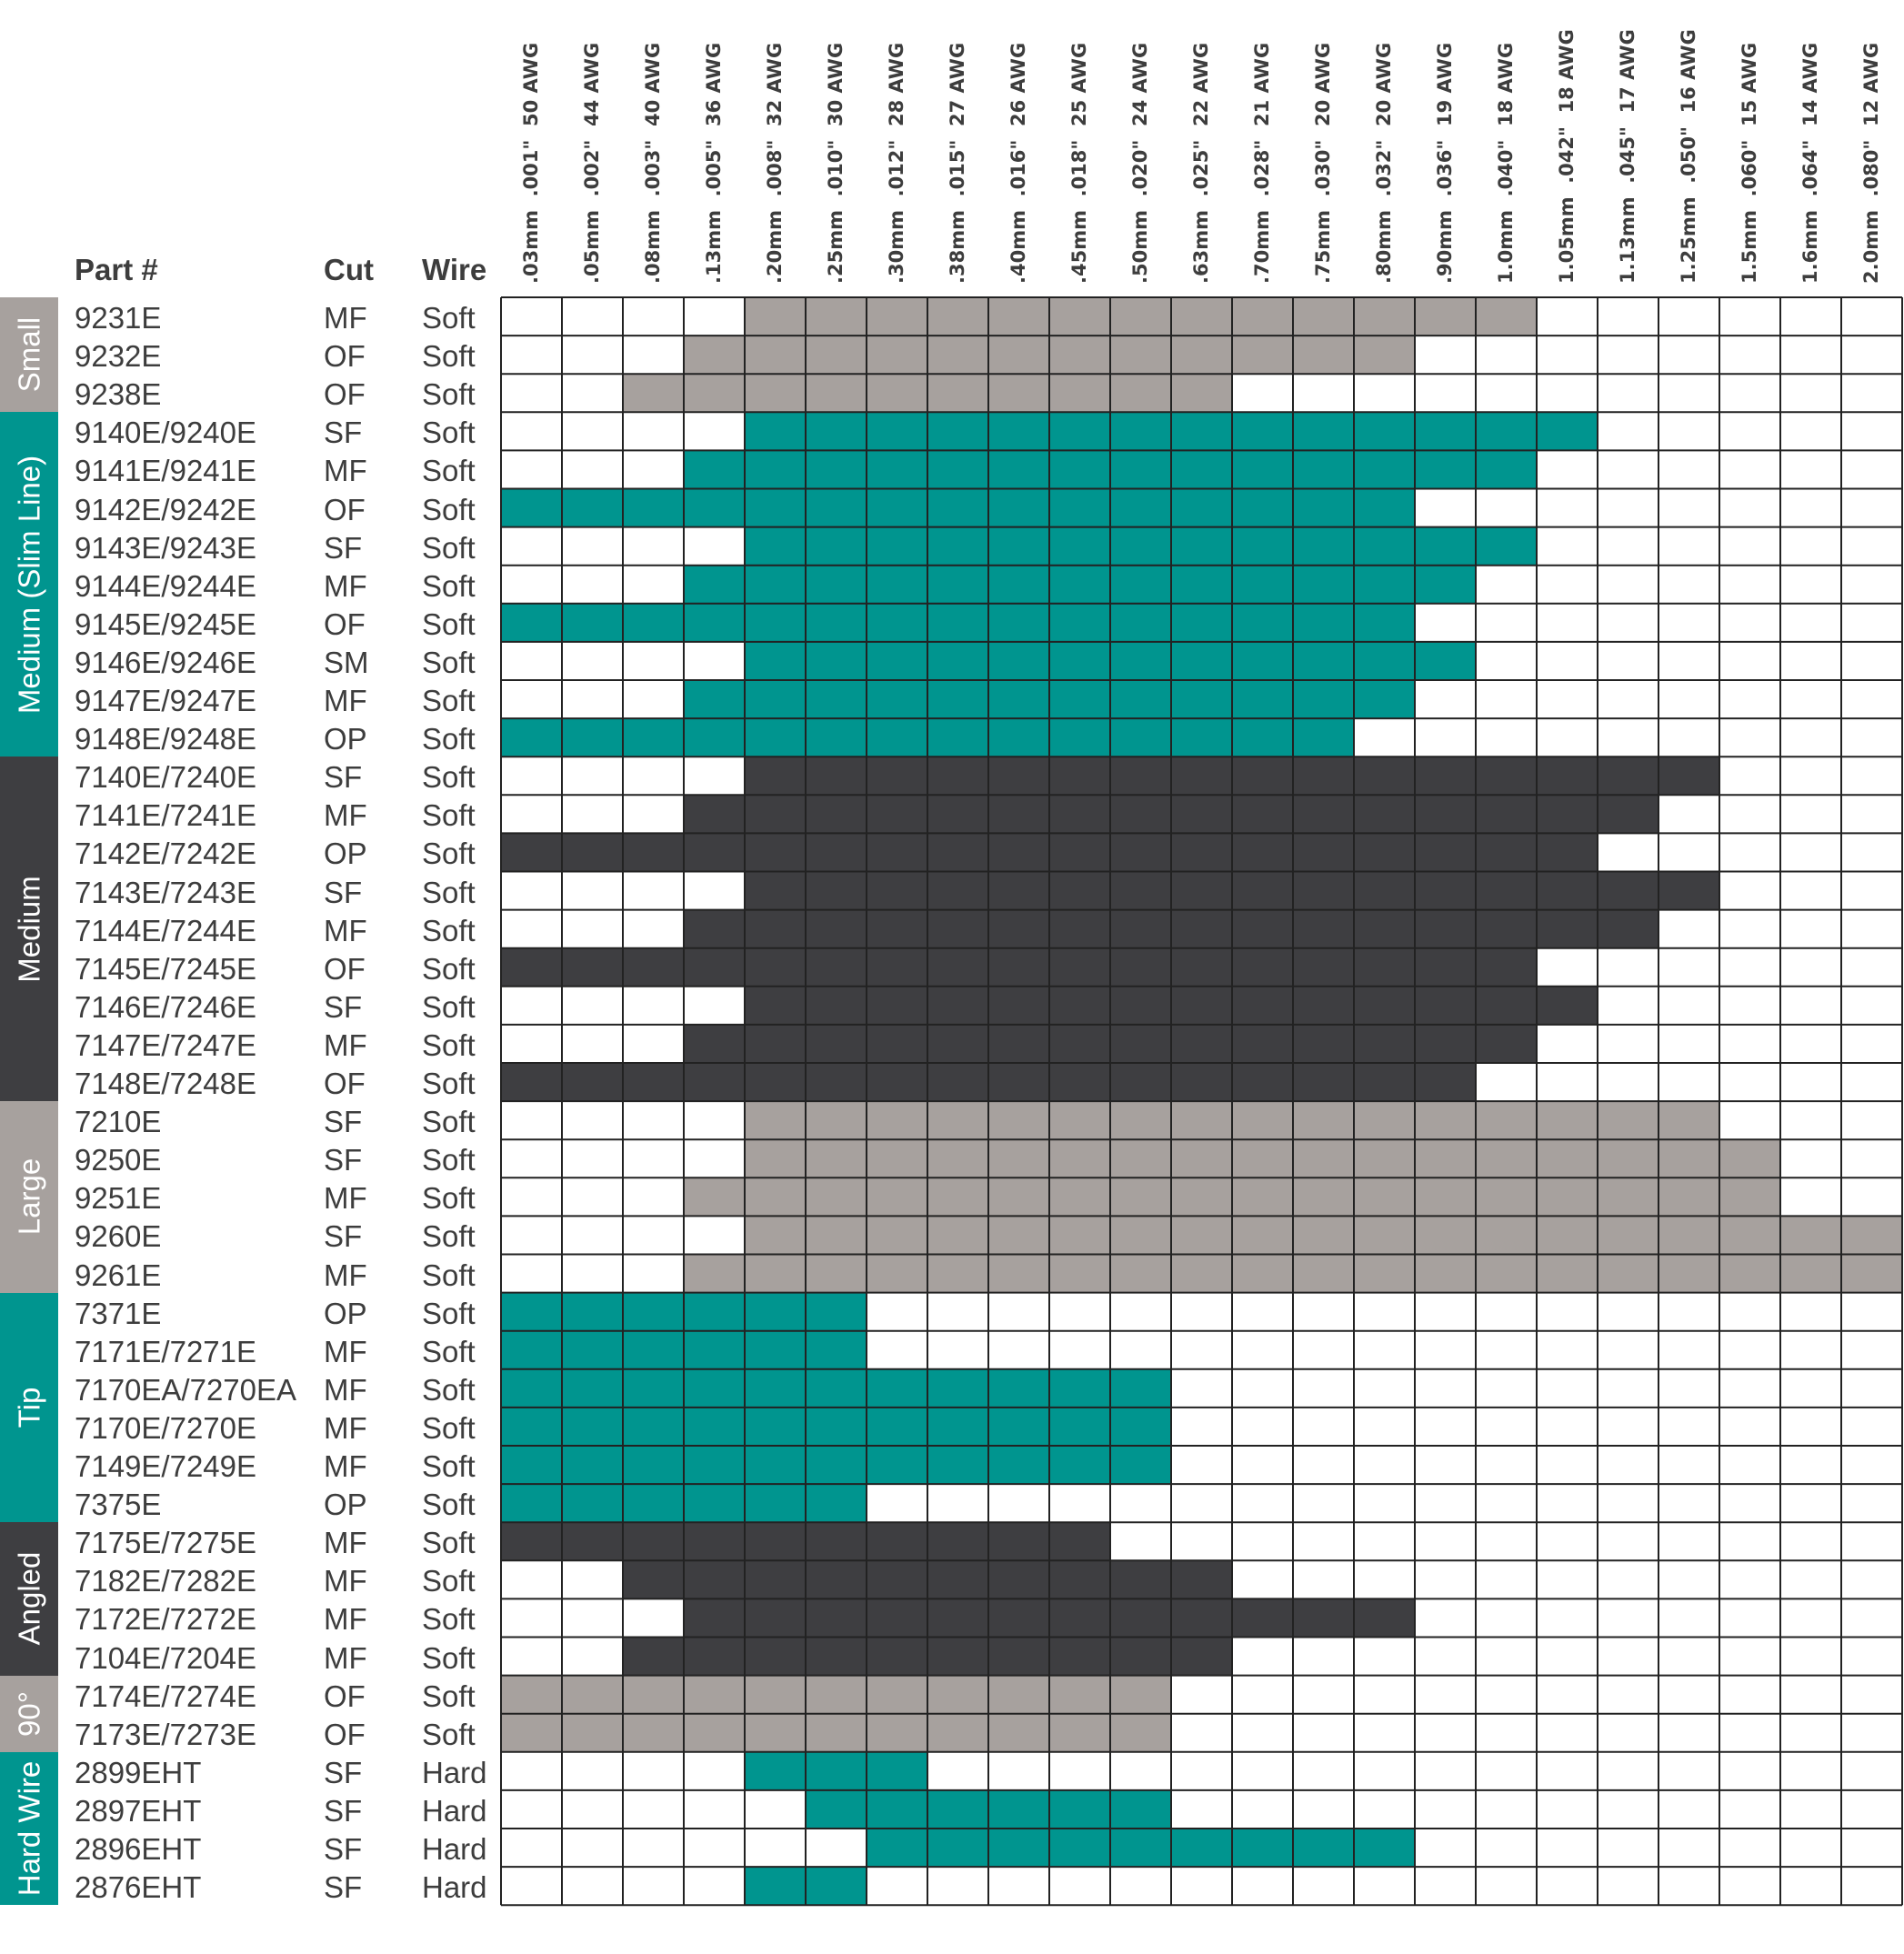 The image size is (1904, 1954). I want to click on row-part: 7375E, so click(119, 1505).